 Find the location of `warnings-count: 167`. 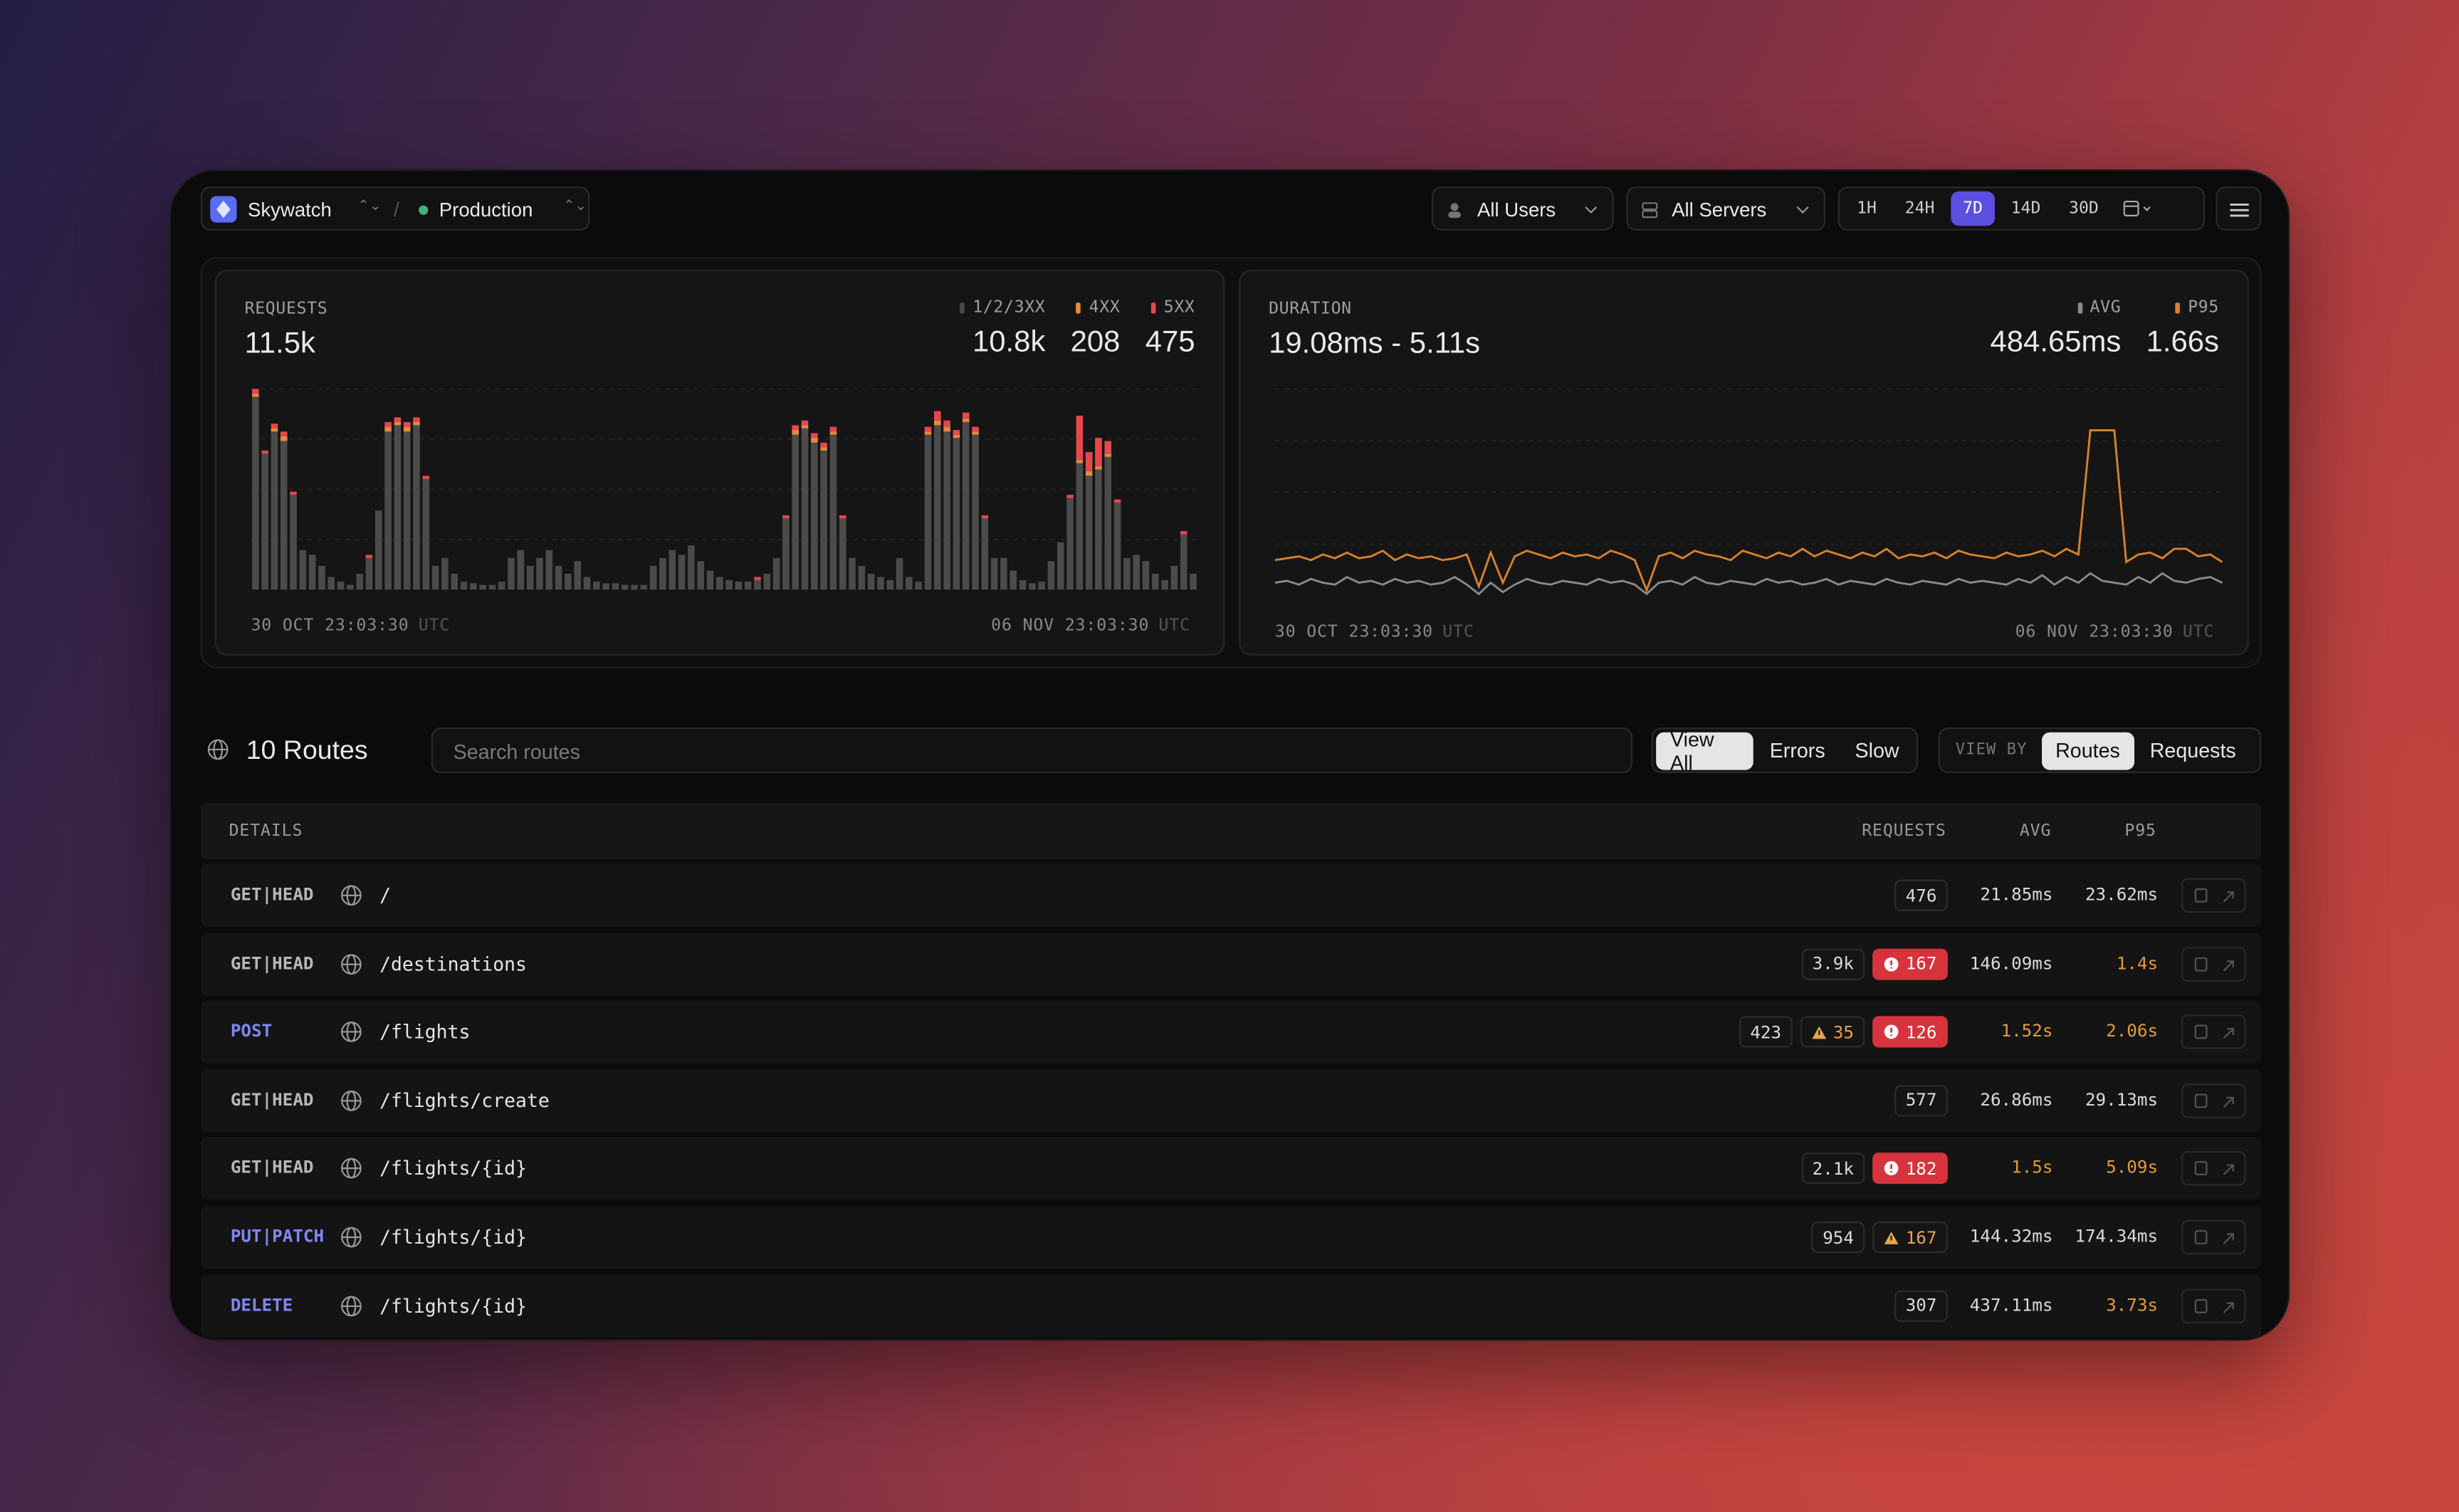

warnings-count: 167 is located at coordinates (1921, 1237).